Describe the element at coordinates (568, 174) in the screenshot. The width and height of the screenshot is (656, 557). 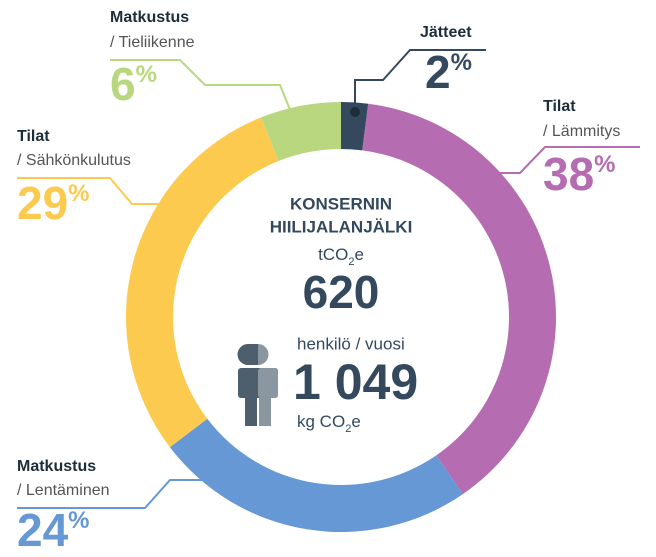
I see `percent-value: 38` at that location.